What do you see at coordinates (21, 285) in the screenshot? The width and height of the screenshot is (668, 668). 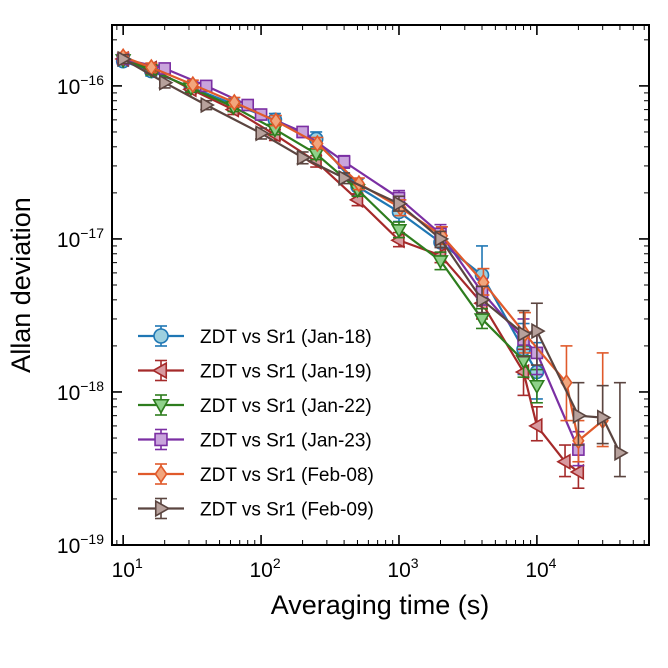 I see `y-axis-title: Allan deviation` at bounding box center [21, 285].